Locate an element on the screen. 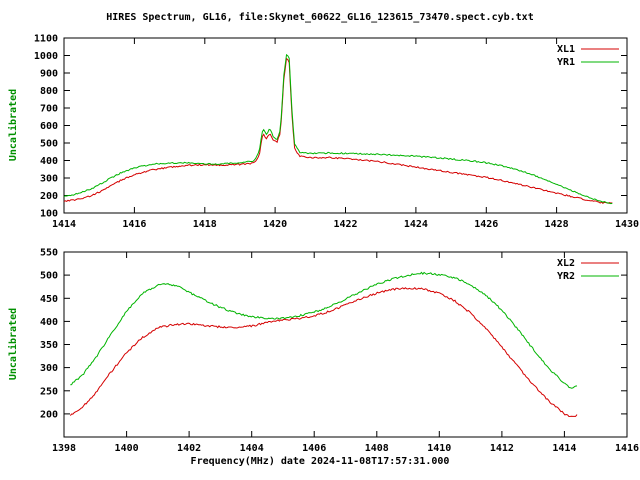 This screenshot has height=480, width=640. x-tick-label: 1406 is located at coordinates (314, 448).